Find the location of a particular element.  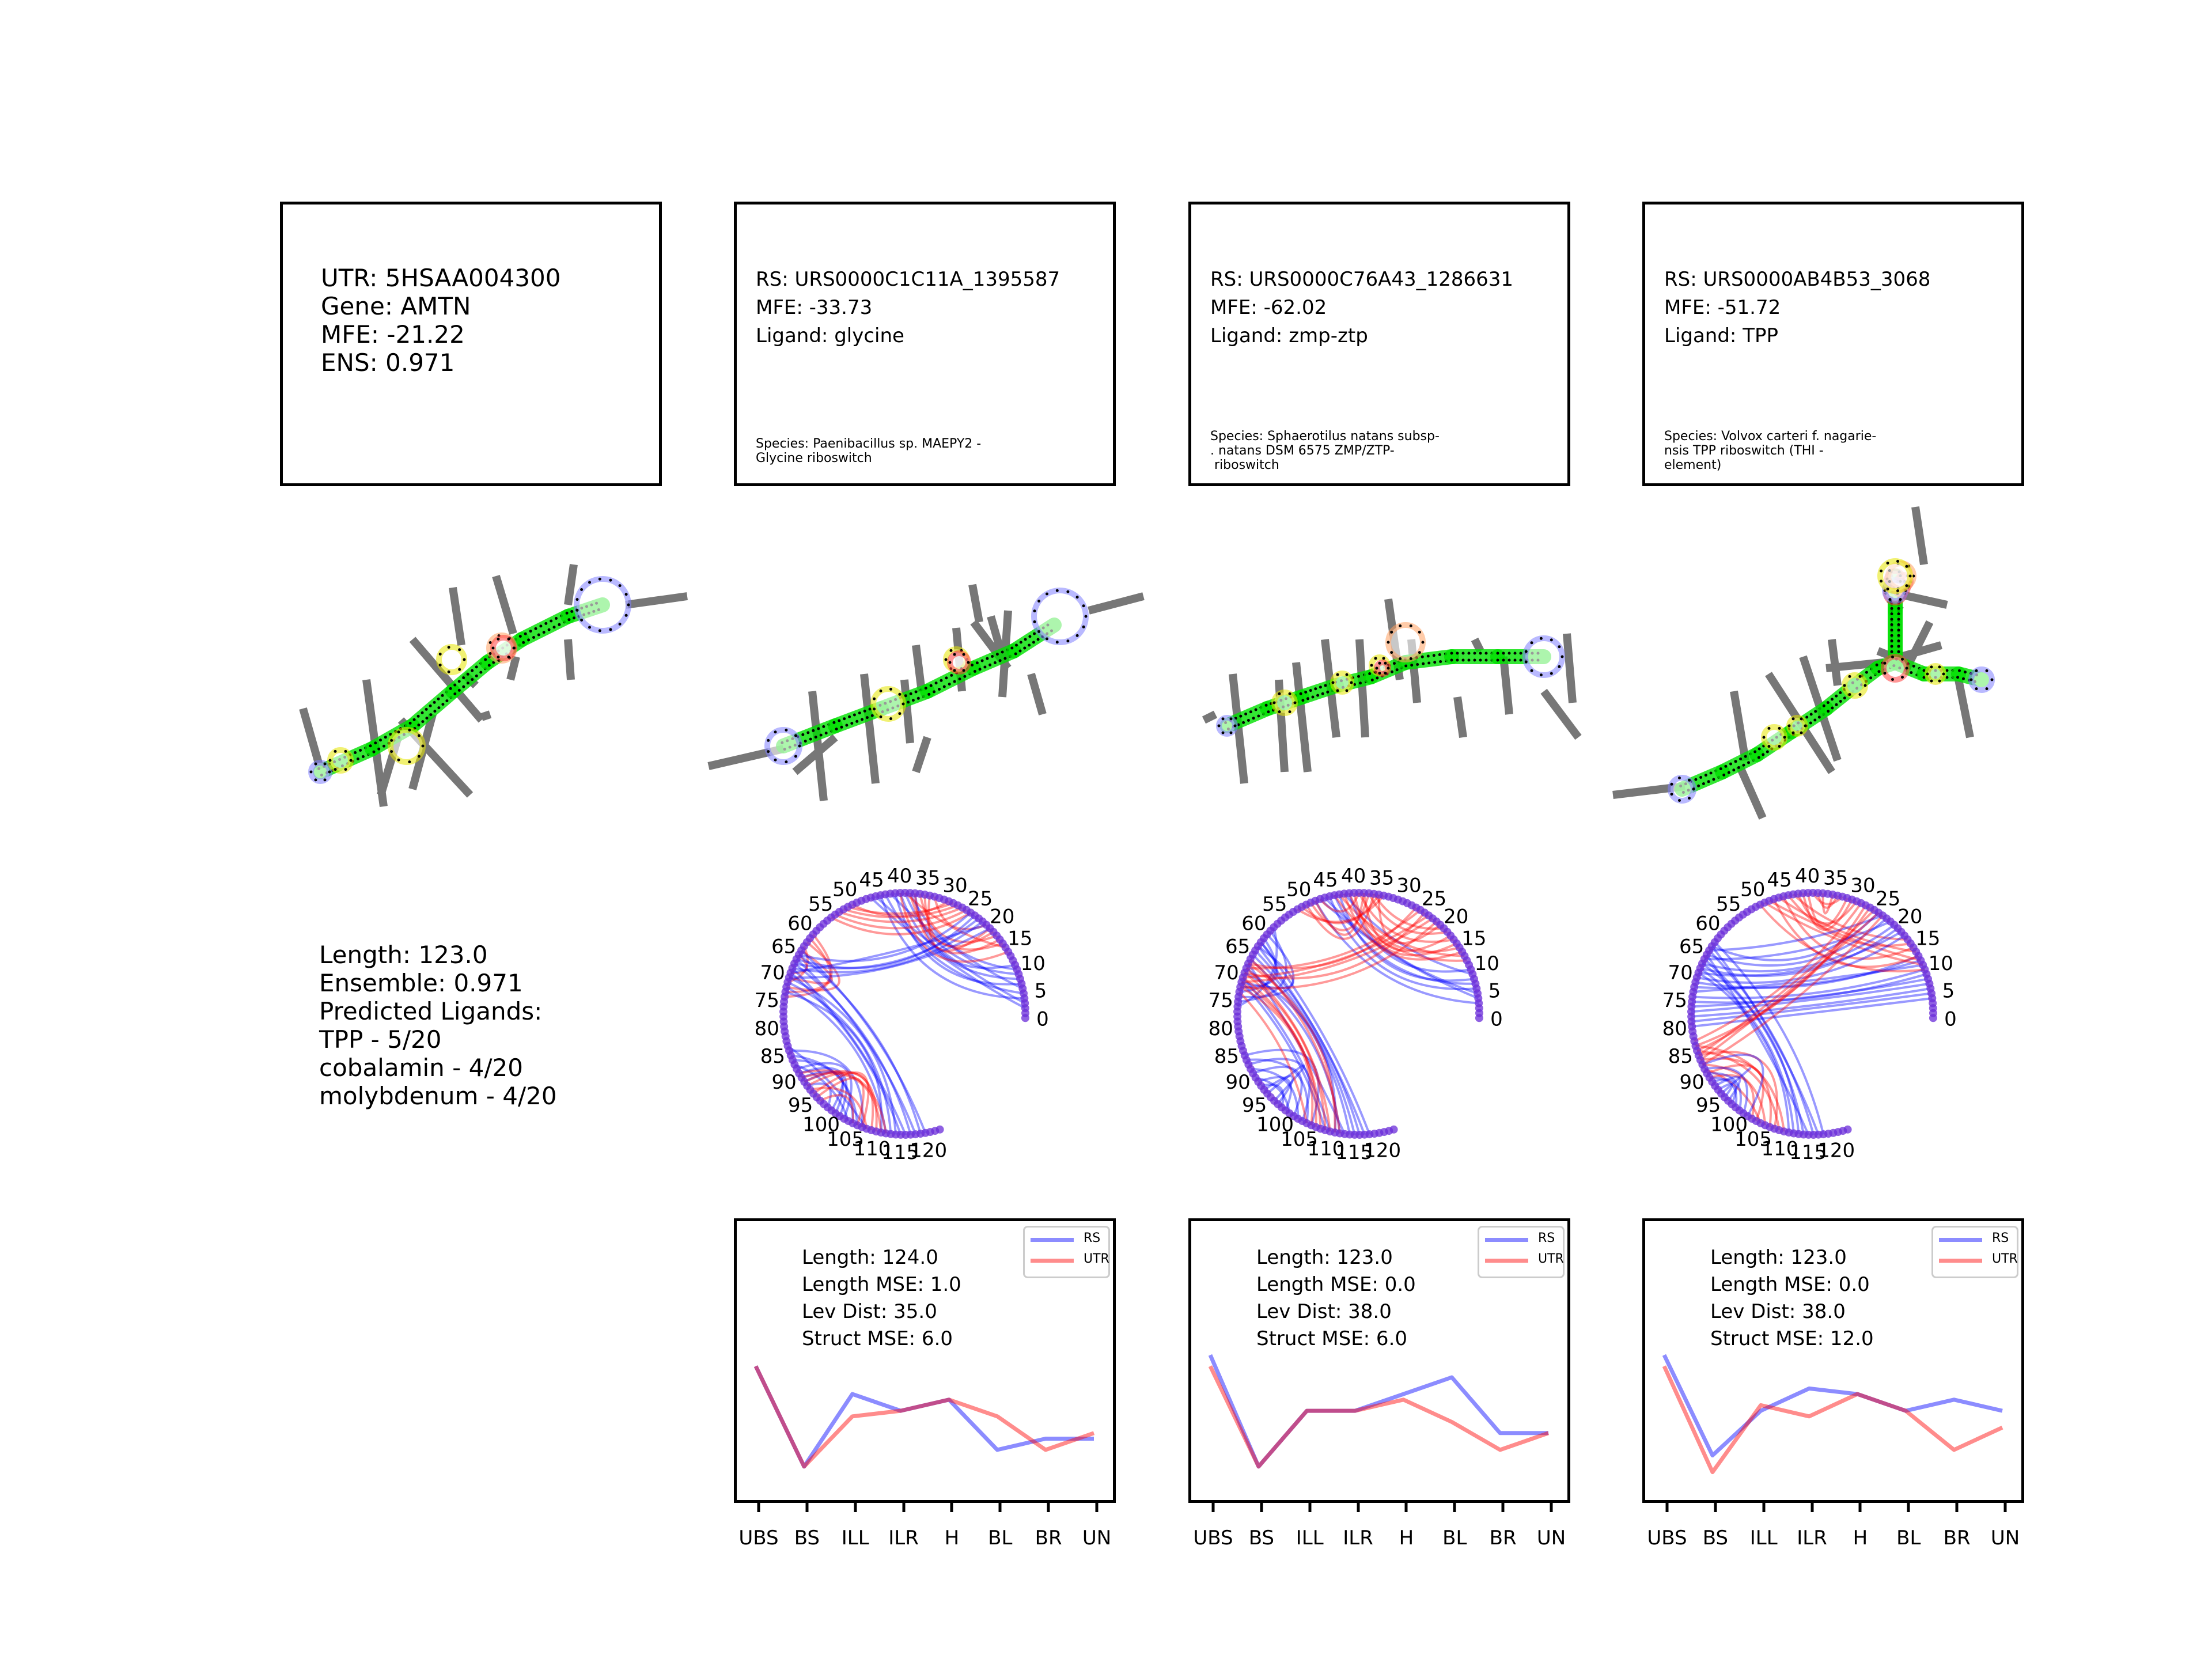

position-tick-label: 45 is located at coordinates (871, 880).